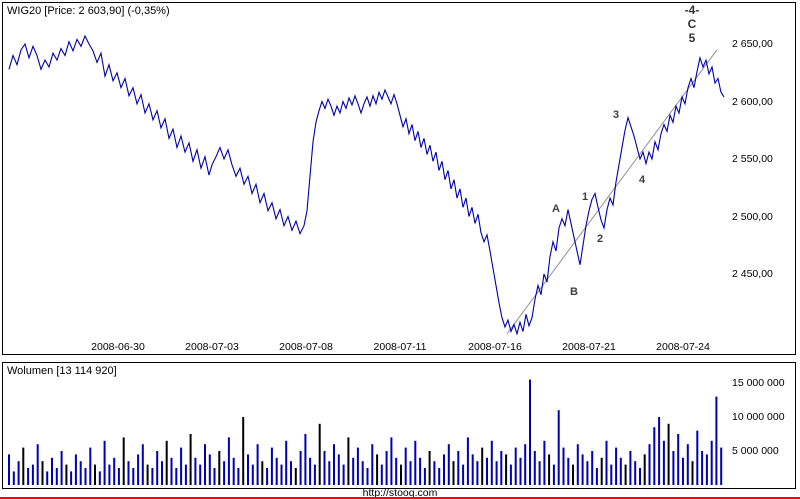 Image resolution: width=800 pixels, height=500 pixels. What do you see at coordinates (212, 347) in the screenshot?
I see `price-x-axis-date-label: 2008-07-03` at bounding box center [212, 347].